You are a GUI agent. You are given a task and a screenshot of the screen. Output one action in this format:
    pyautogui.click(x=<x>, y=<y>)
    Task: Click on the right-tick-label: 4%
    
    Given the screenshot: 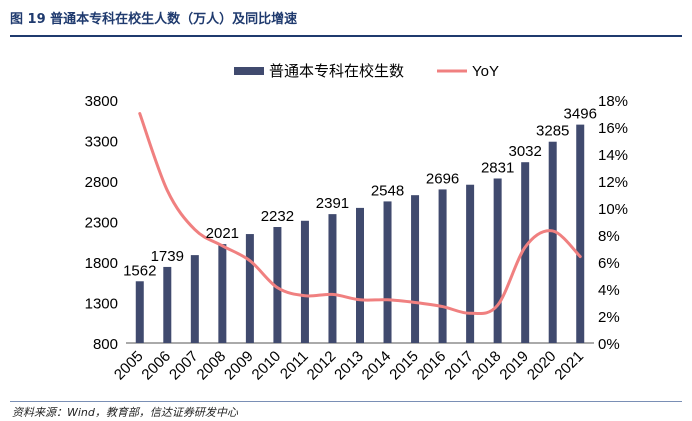 What is the action you would take?
    pyautogui.click(x=609, y=290)
    